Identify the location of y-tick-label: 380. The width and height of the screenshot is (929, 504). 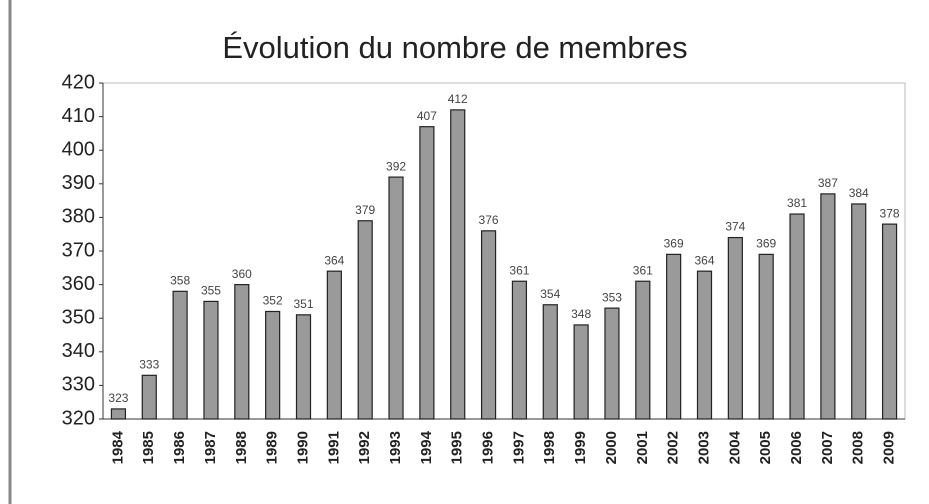
(78, 217).